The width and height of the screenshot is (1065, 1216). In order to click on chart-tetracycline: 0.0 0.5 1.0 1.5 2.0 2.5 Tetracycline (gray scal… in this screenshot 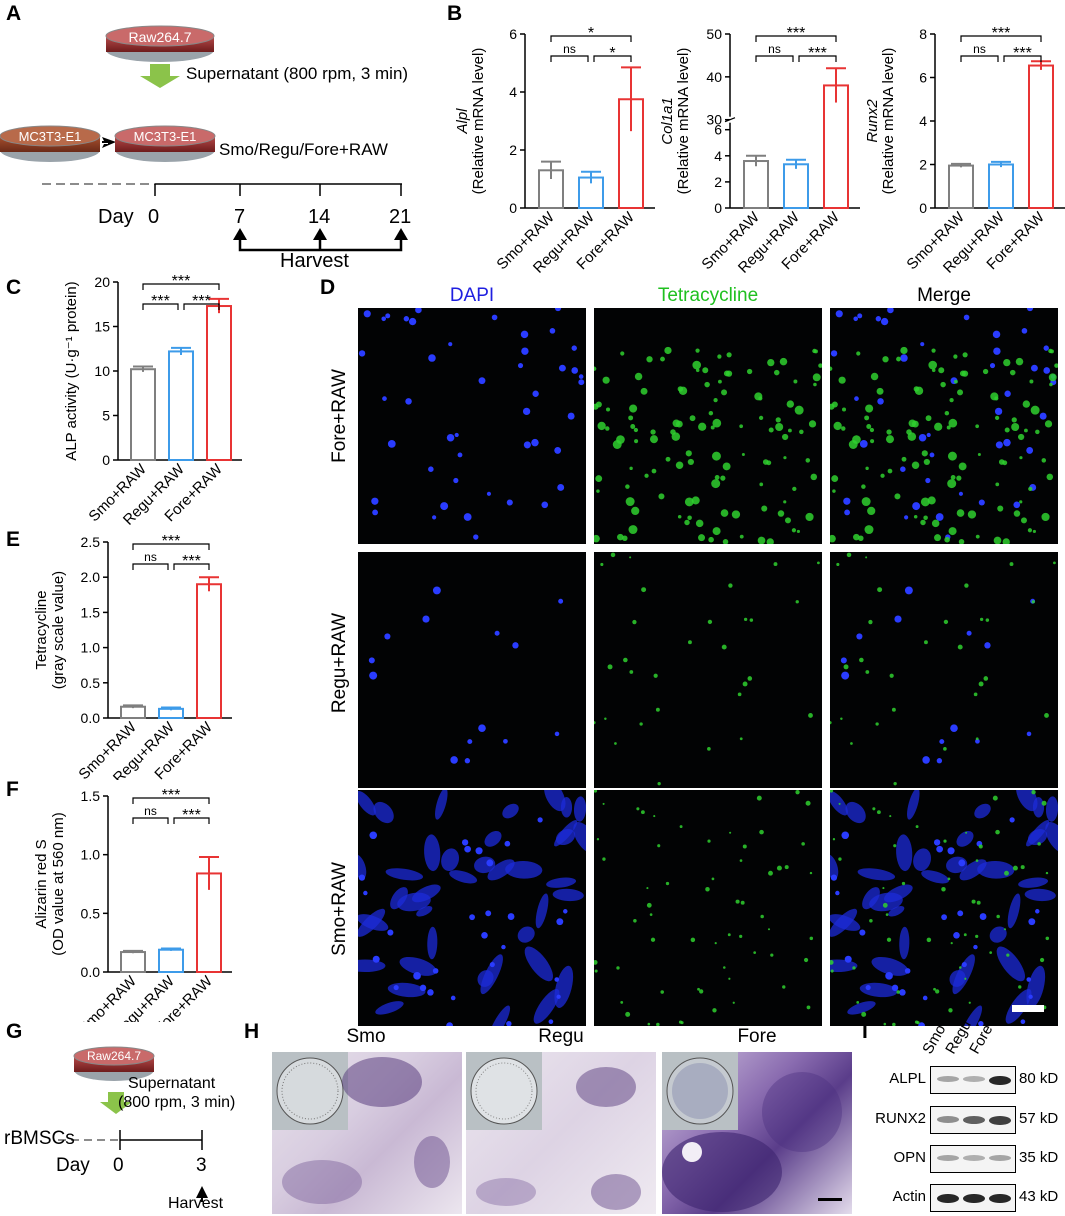, I will do `click(132, 656)`.